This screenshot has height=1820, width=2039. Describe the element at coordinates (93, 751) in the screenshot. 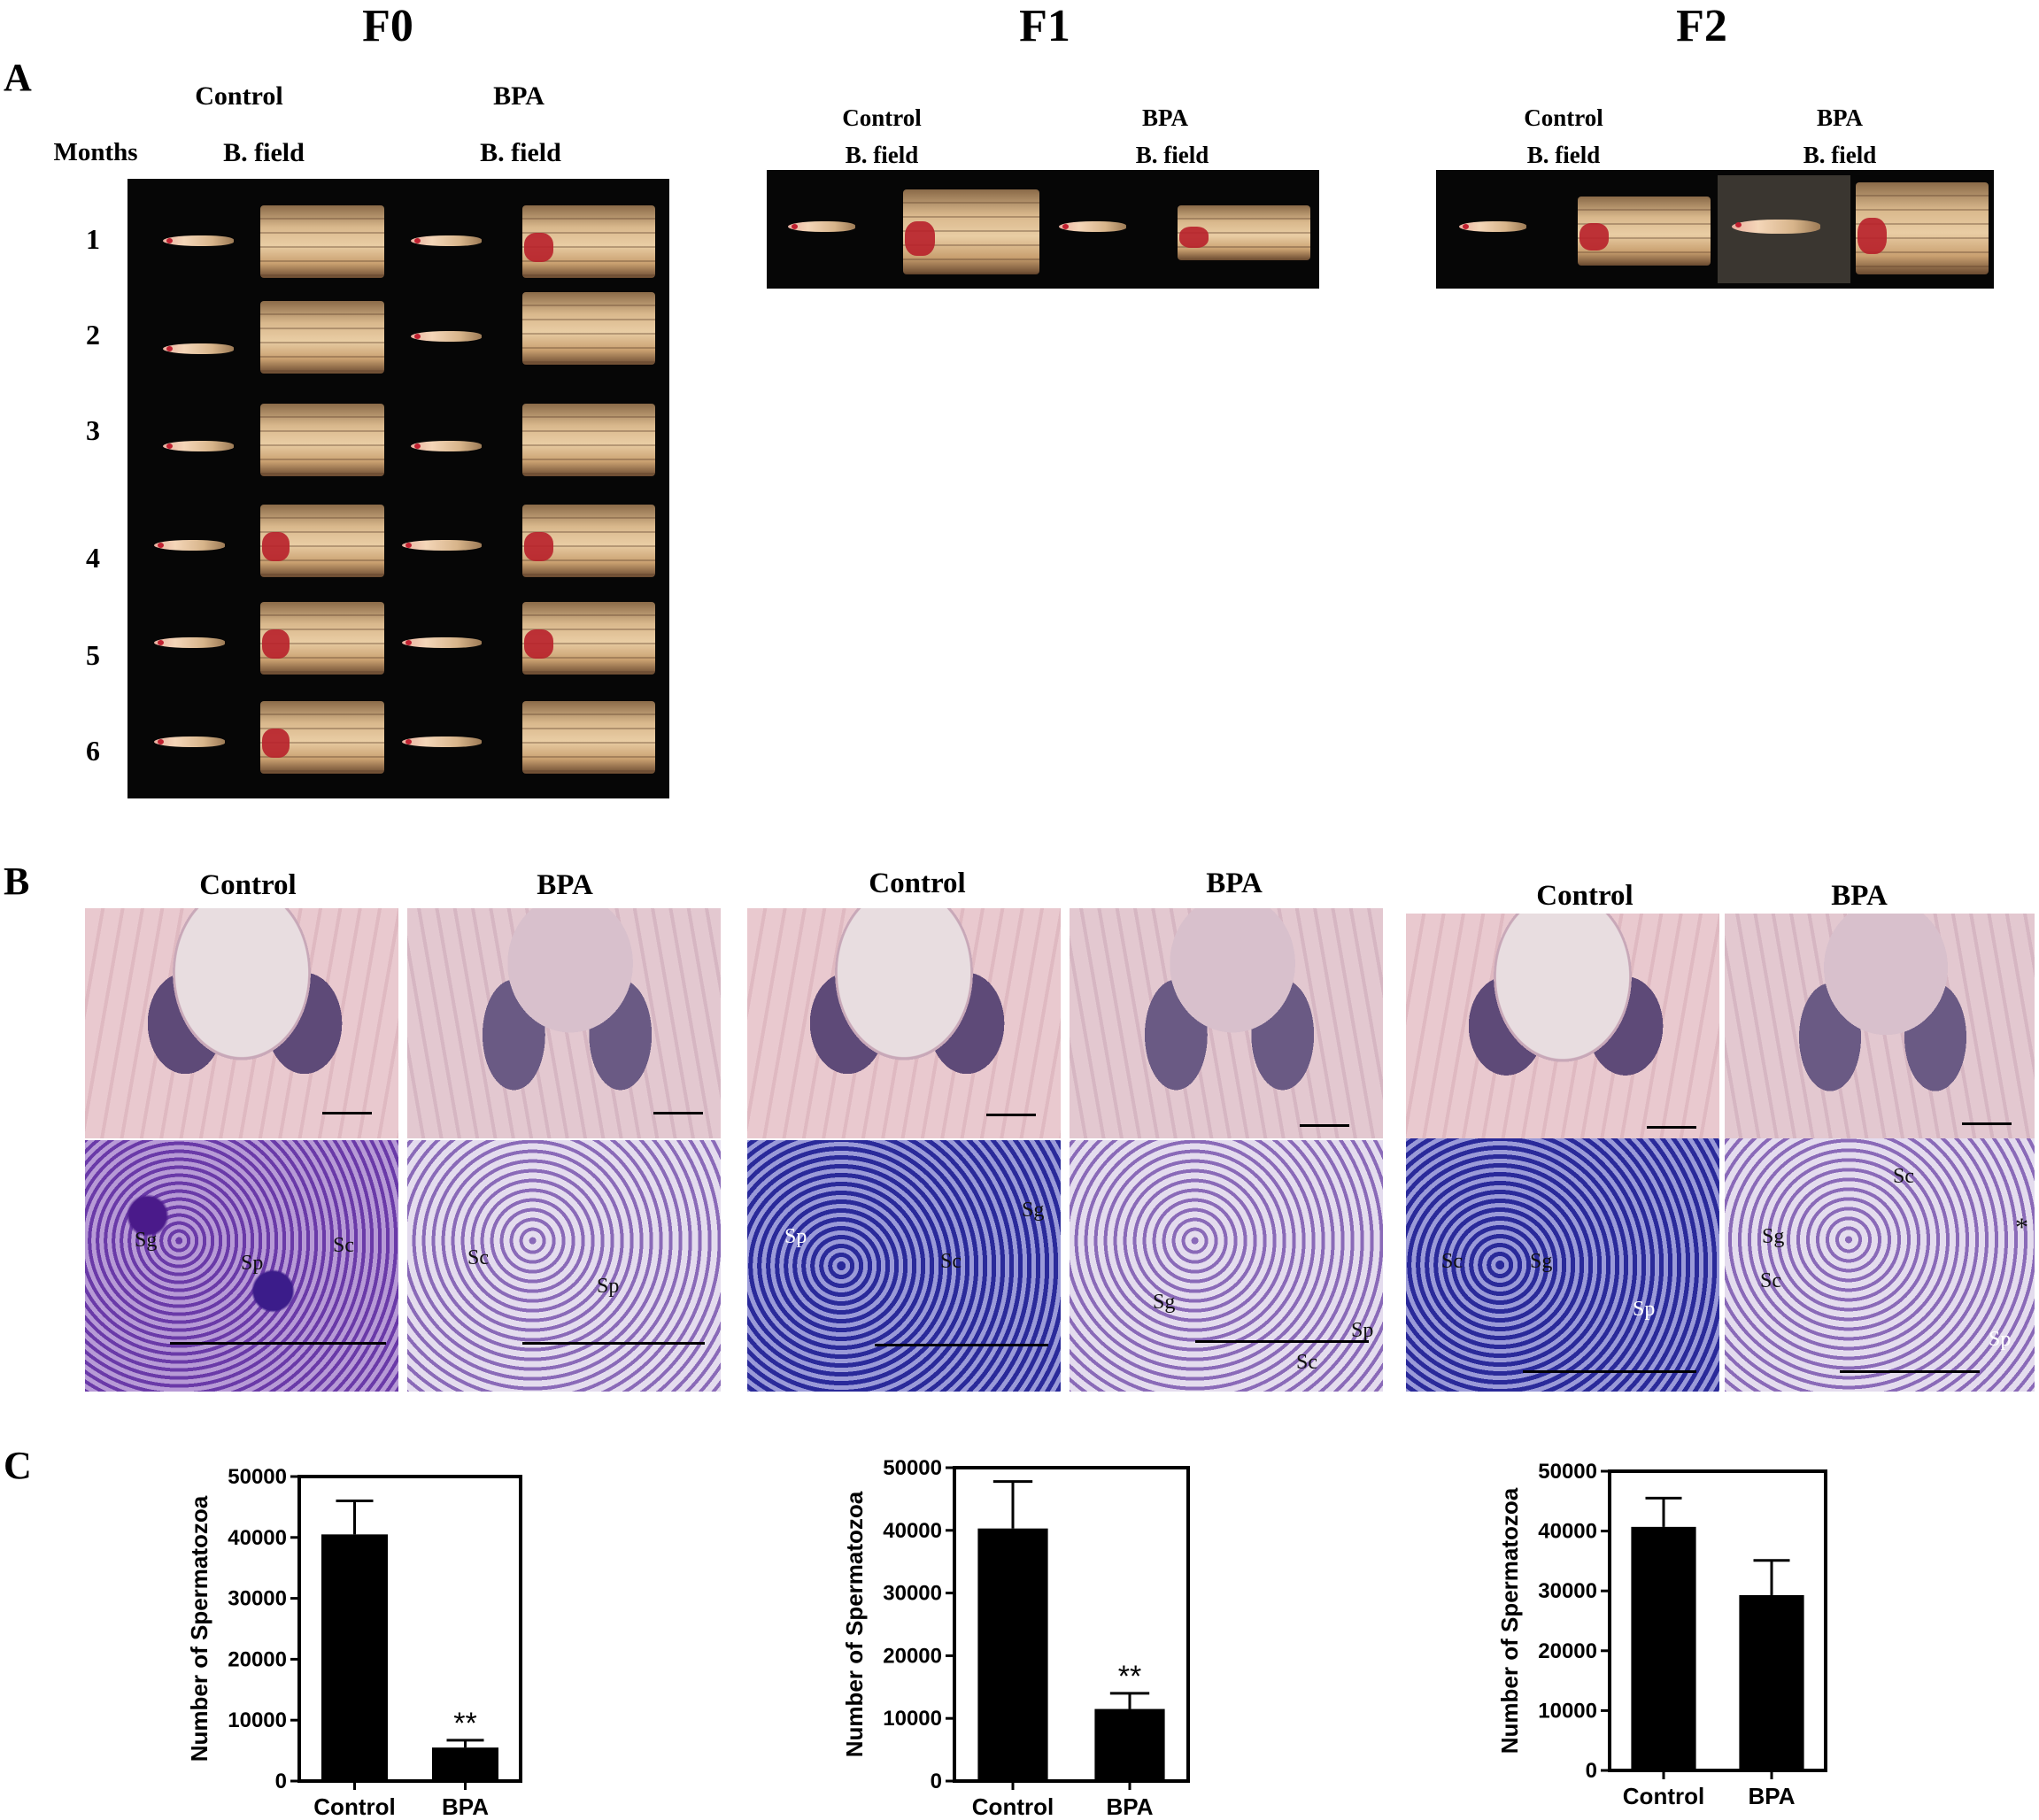

I see `month-label-6: 6` at that location.